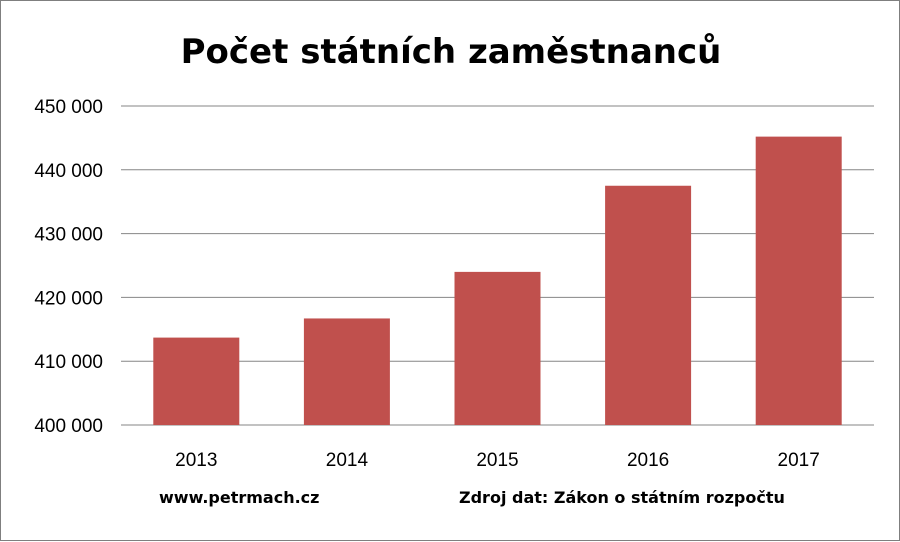 This screenshot has height=542, width=900. What do you see at coordinates (497, 348) in the screenshot?
I see `bar-2015` at bounding box center [497, 348].